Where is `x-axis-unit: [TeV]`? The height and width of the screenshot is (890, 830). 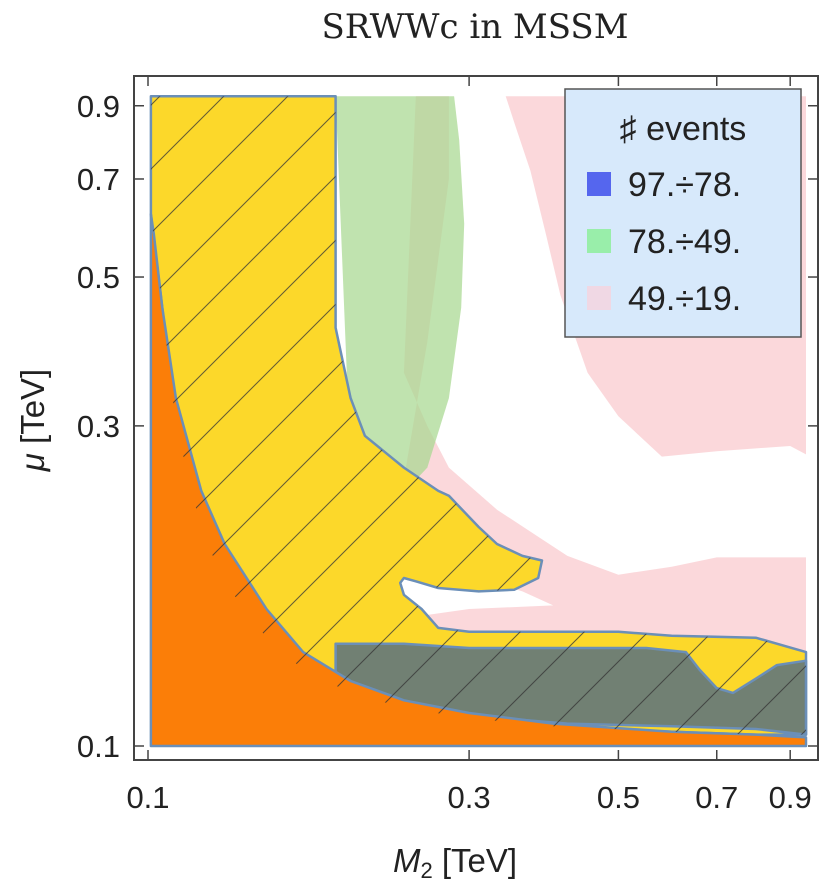
x-axis-unit: [TeV] is located at coordinates (475, 860).